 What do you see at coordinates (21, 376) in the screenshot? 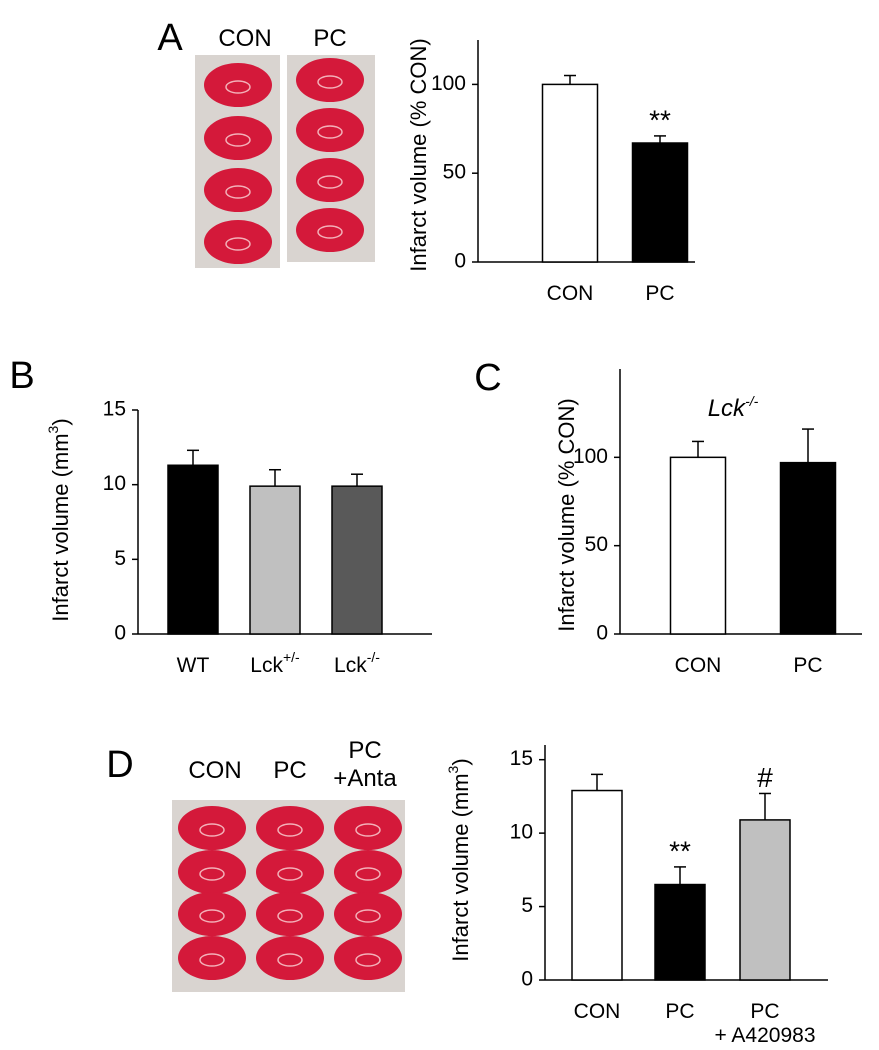
I see `panel-letter: B` at bounding box center [21, 376].